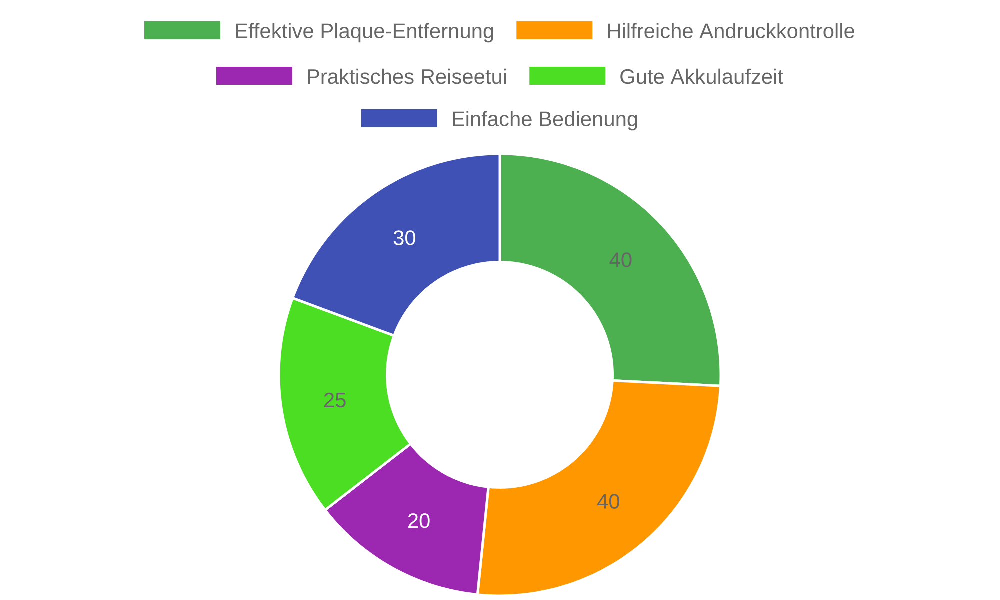  What do you see at coordinates (405, 238) in the screenshot?
I see `data-label: 30` at bounding box center [405, 238].